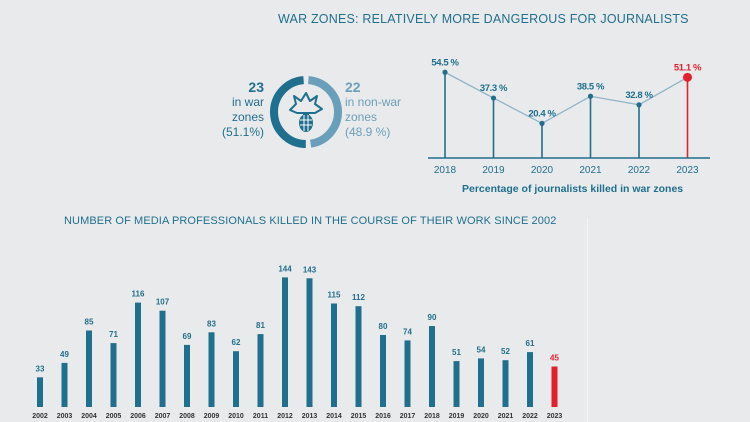 This screenshot has width=750, height=422. Describe the element at coordinates (587, 320) in the screenshot. I see `divider` at that location.